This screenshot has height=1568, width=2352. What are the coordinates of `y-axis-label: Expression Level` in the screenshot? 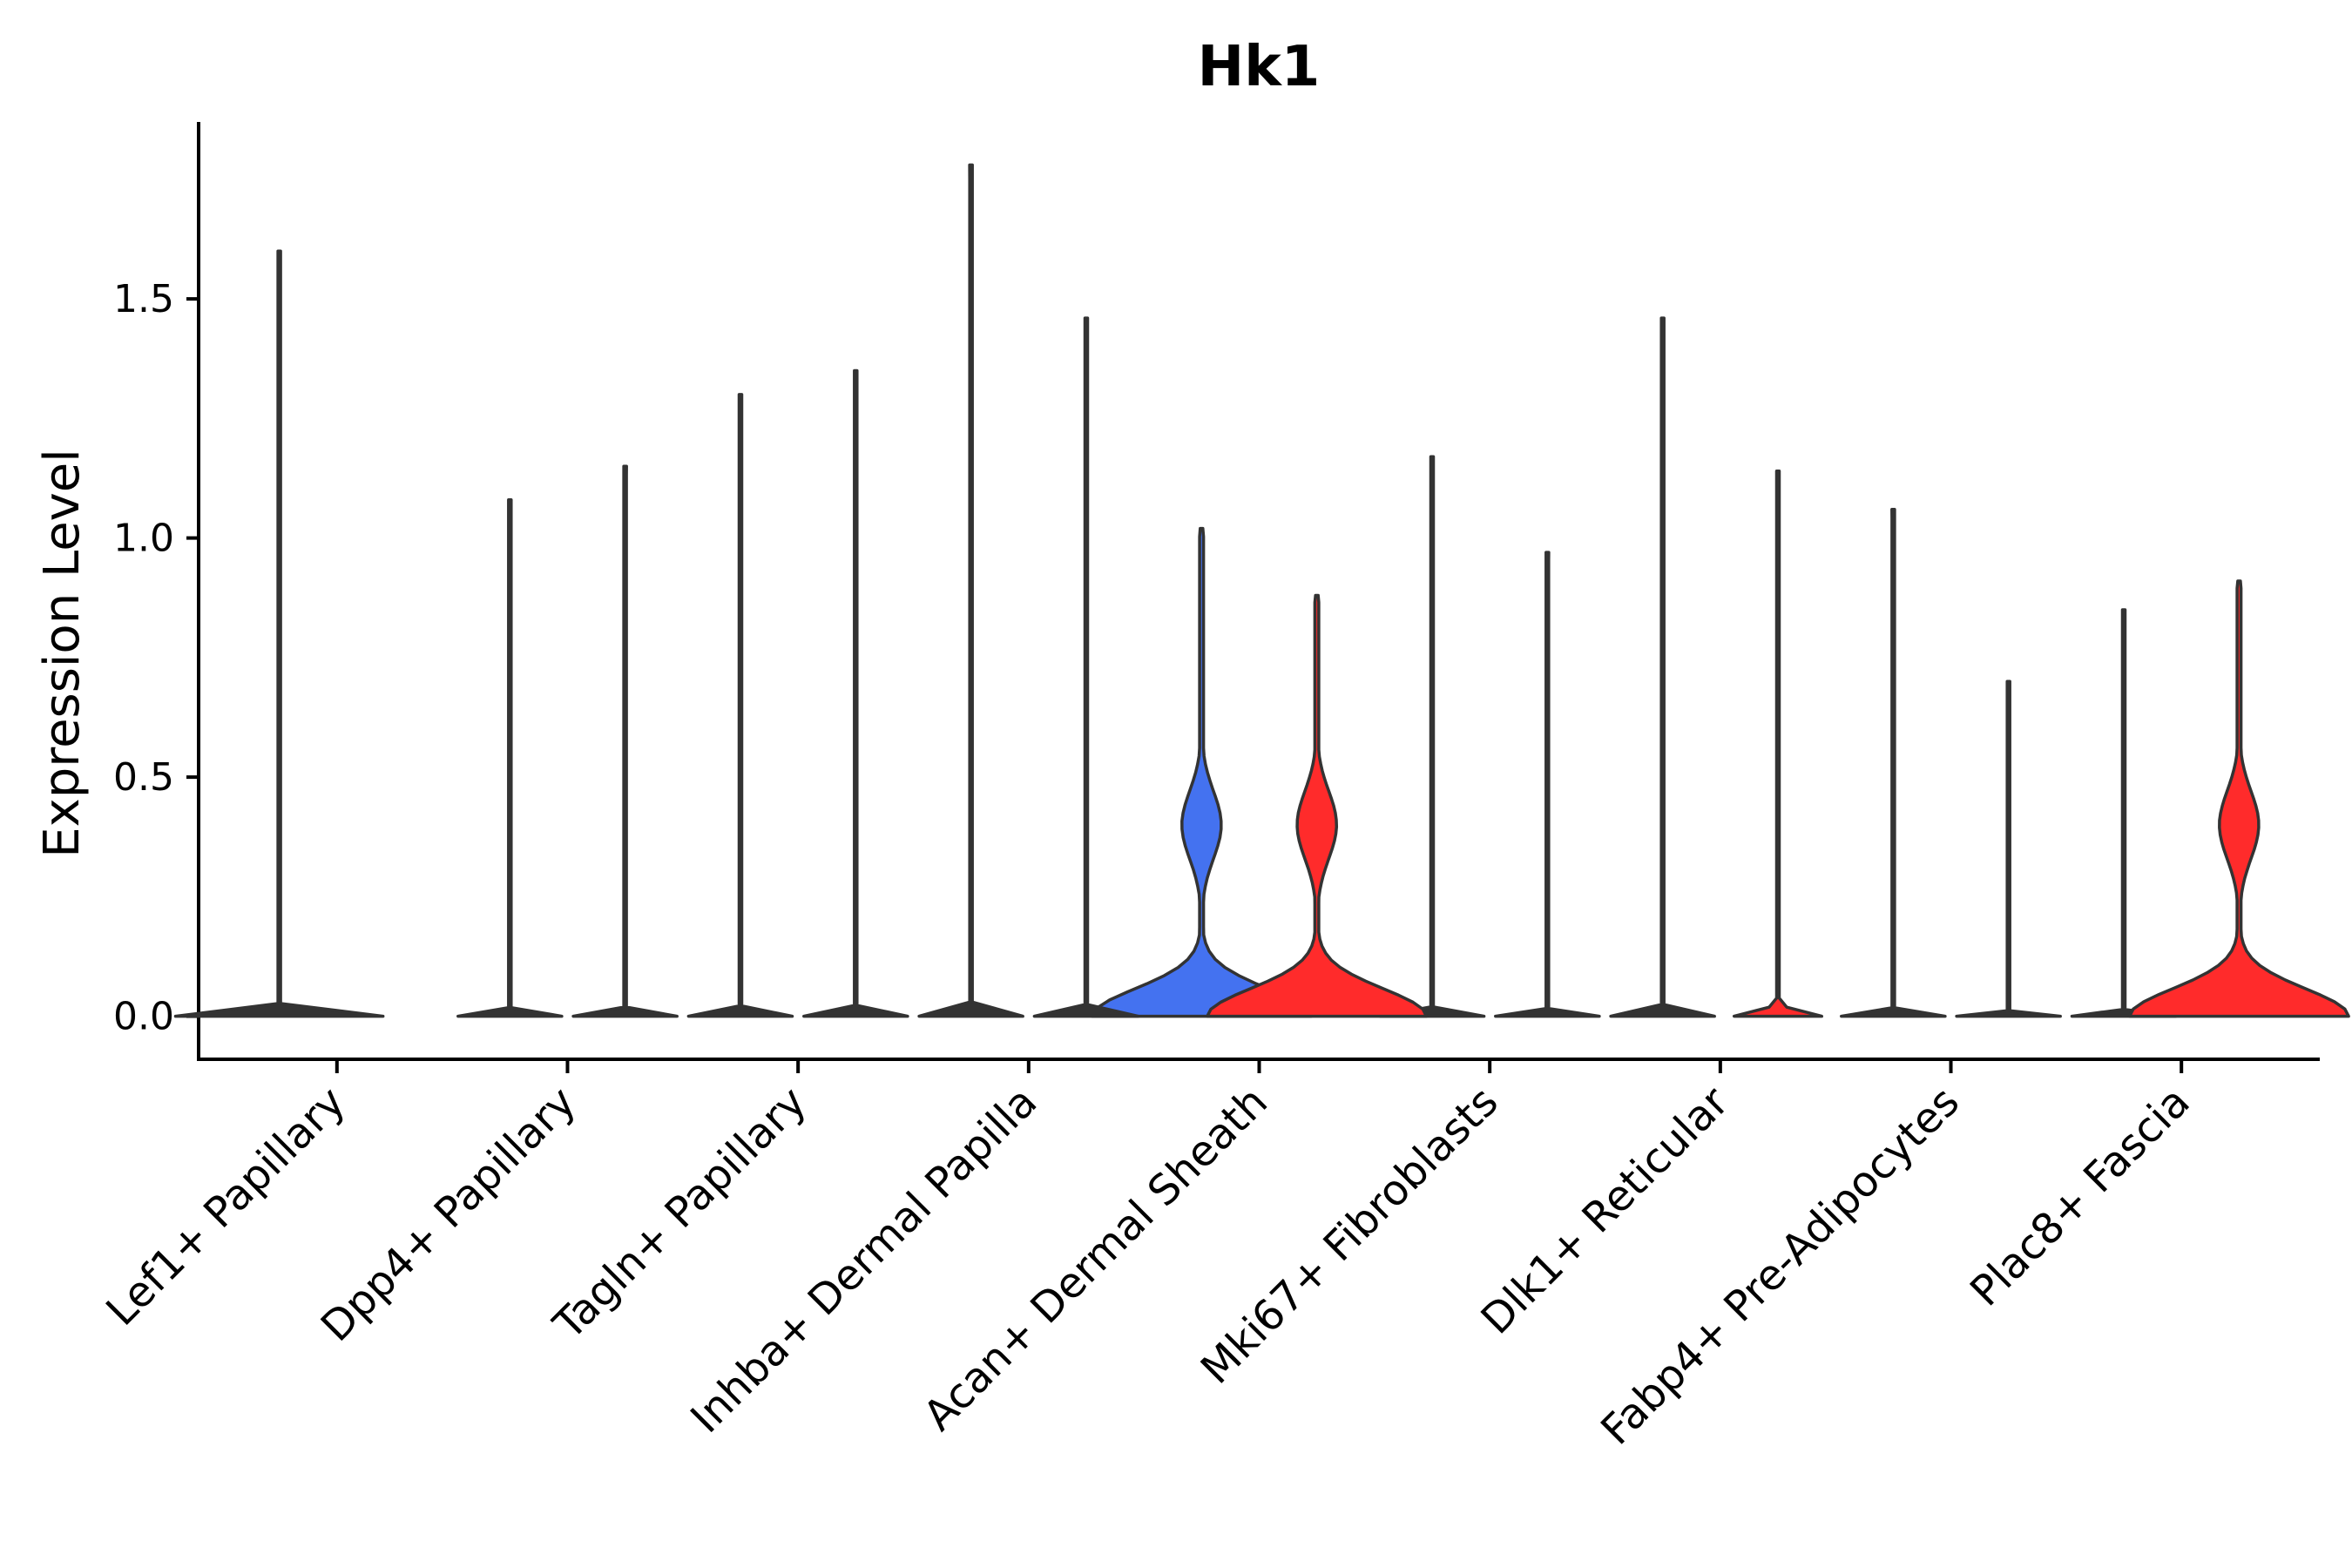 It's located at (62, 653).